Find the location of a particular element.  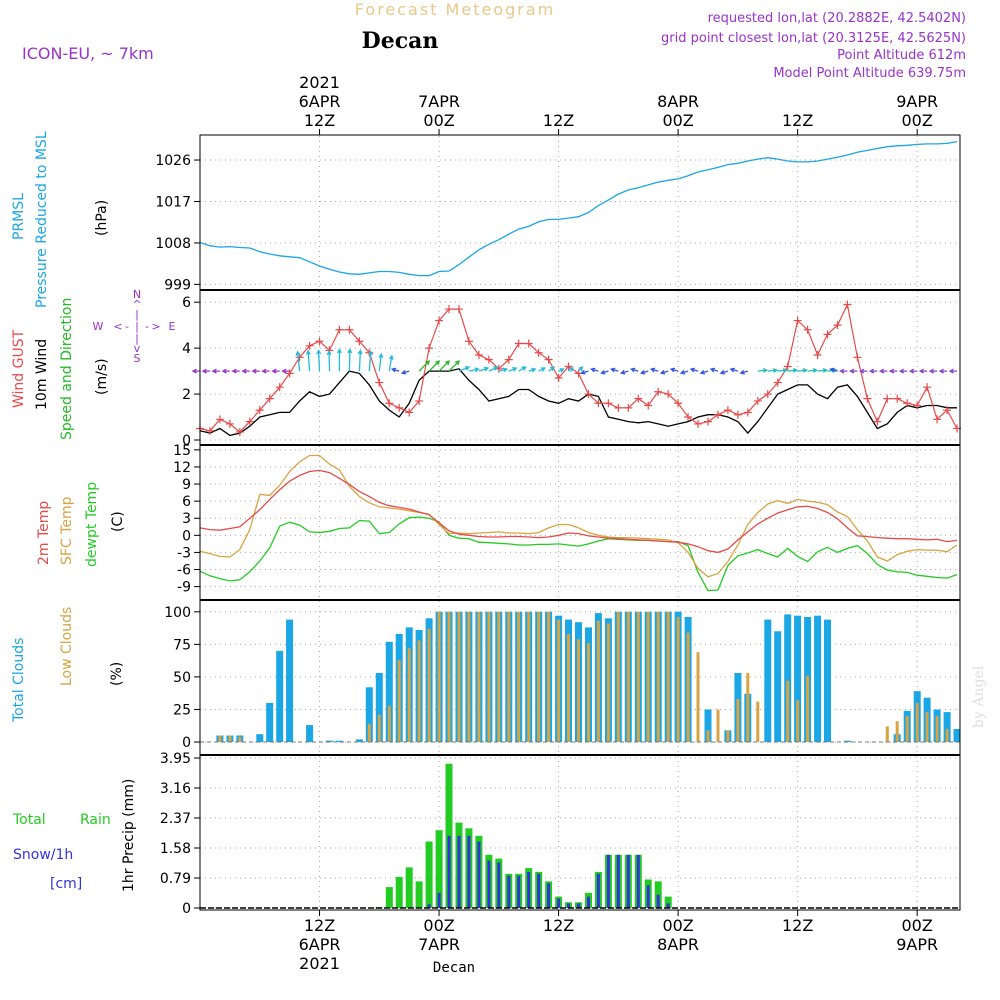

precip-ytick-label: 0.79 is located at coordinates (175, 879).